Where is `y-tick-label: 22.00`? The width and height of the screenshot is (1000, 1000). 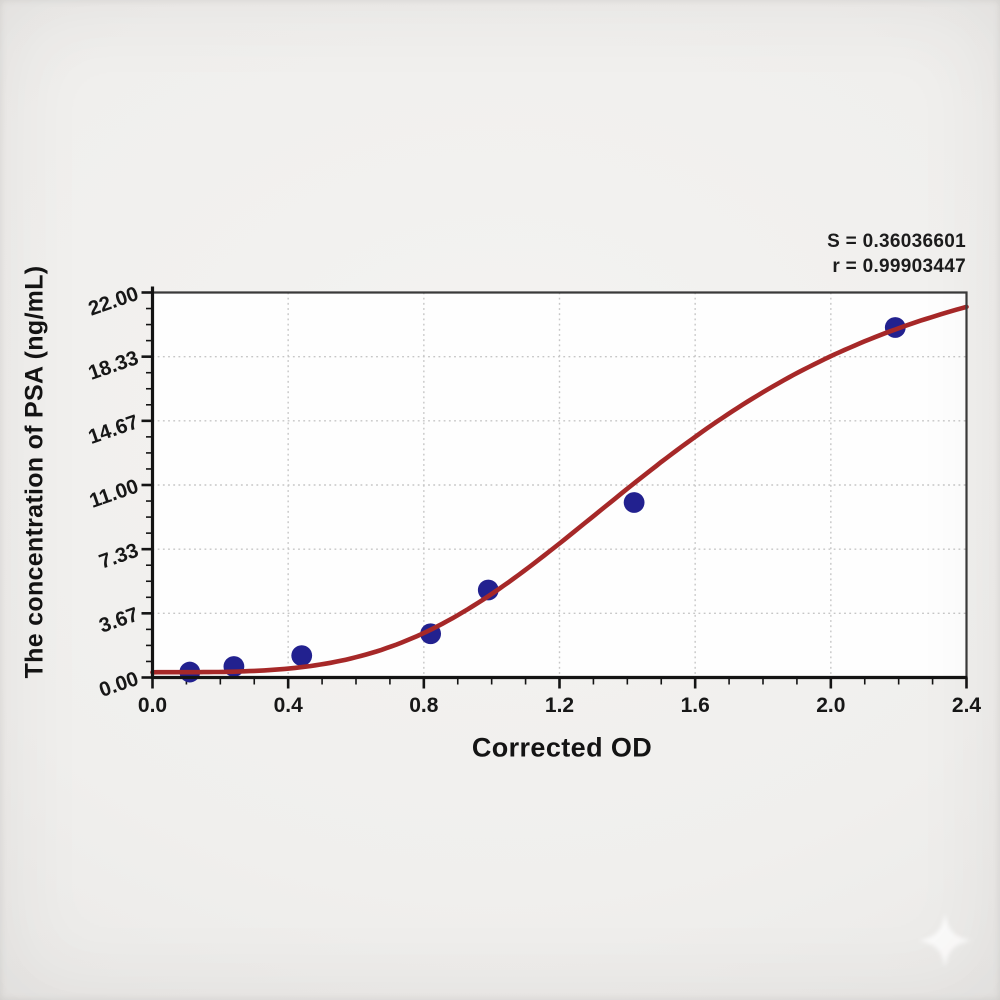
y-tick-label: 22.00 is located at coordinates (113, 301).